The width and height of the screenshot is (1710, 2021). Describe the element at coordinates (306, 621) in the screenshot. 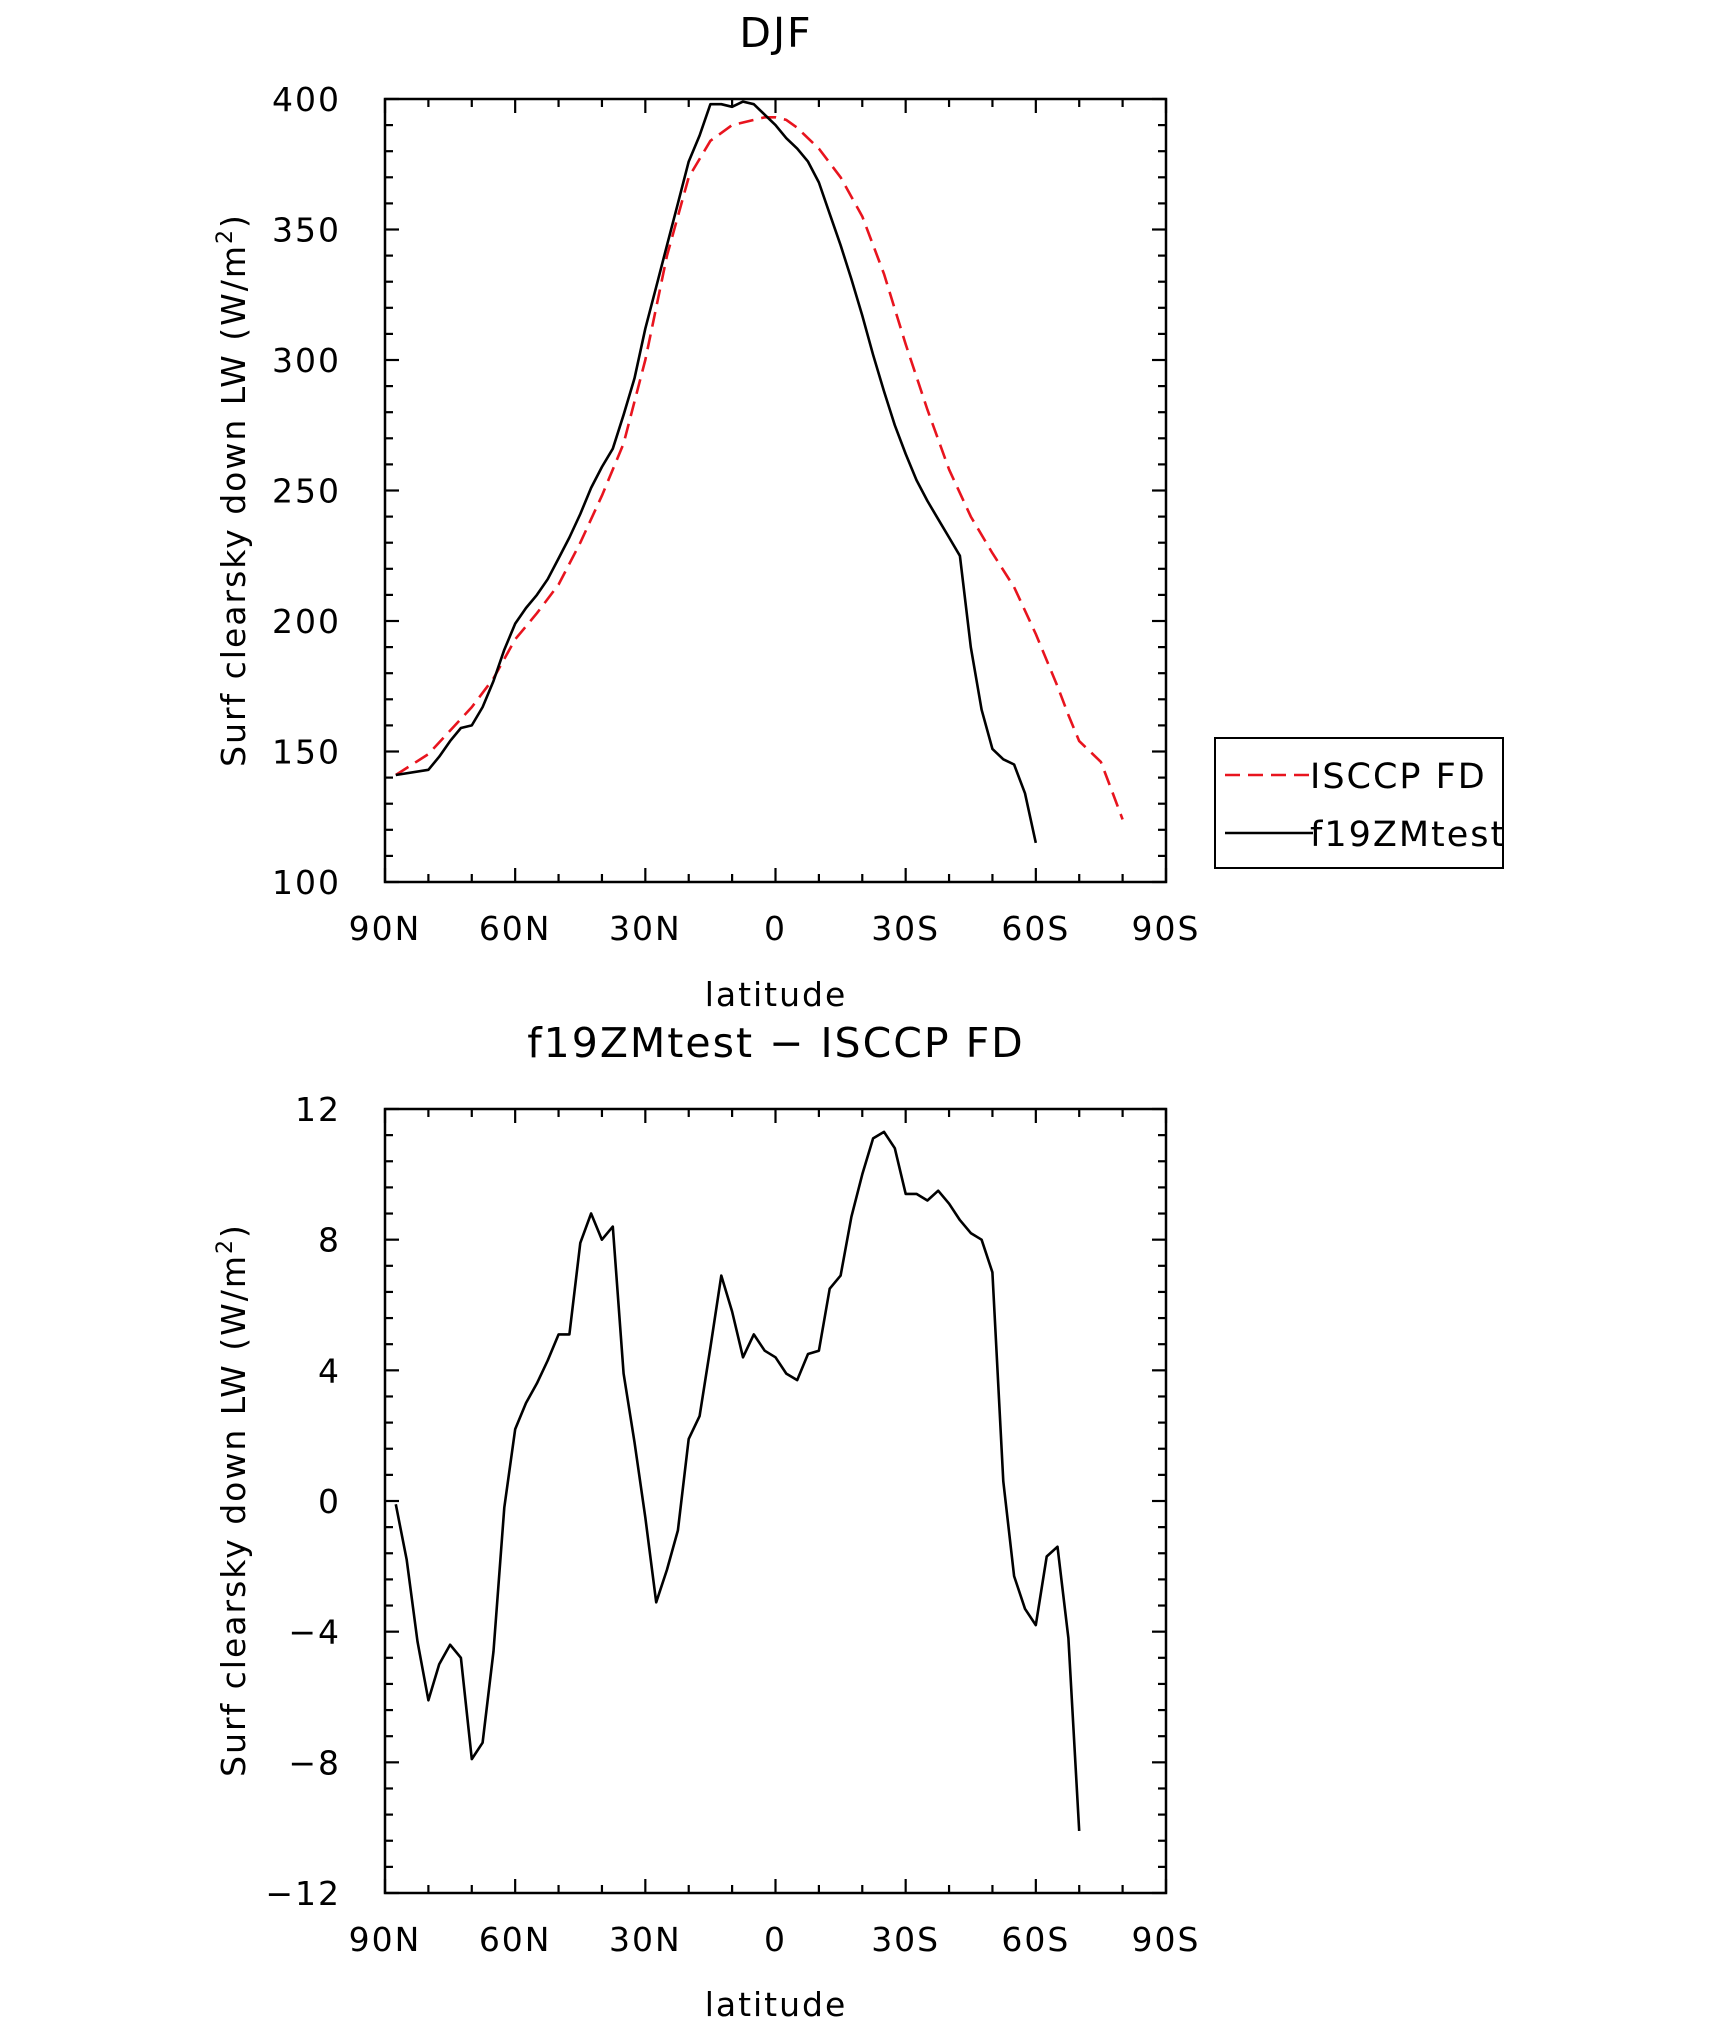

I see `y-tick-label: 200` at that location.